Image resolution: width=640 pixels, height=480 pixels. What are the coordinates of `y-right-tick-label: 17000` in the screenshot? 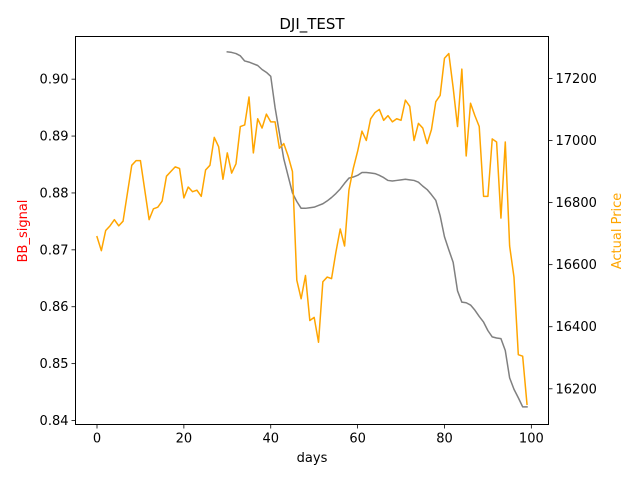 It's located at (576, 141).